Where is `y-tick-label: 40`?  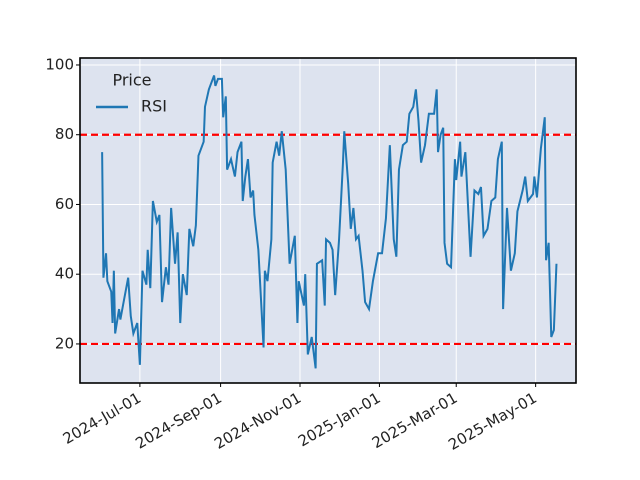
y-tick-label: 40 is located at coordinates (64, 274).